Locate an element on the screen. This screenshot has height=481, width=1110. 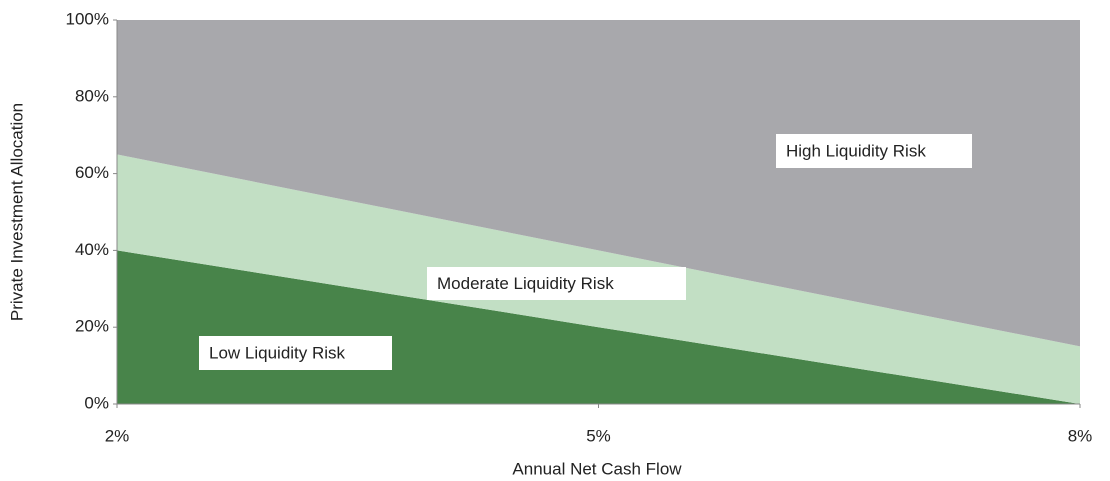
band-label: Low Liquidity Risk is located at coordinates (277, 352).